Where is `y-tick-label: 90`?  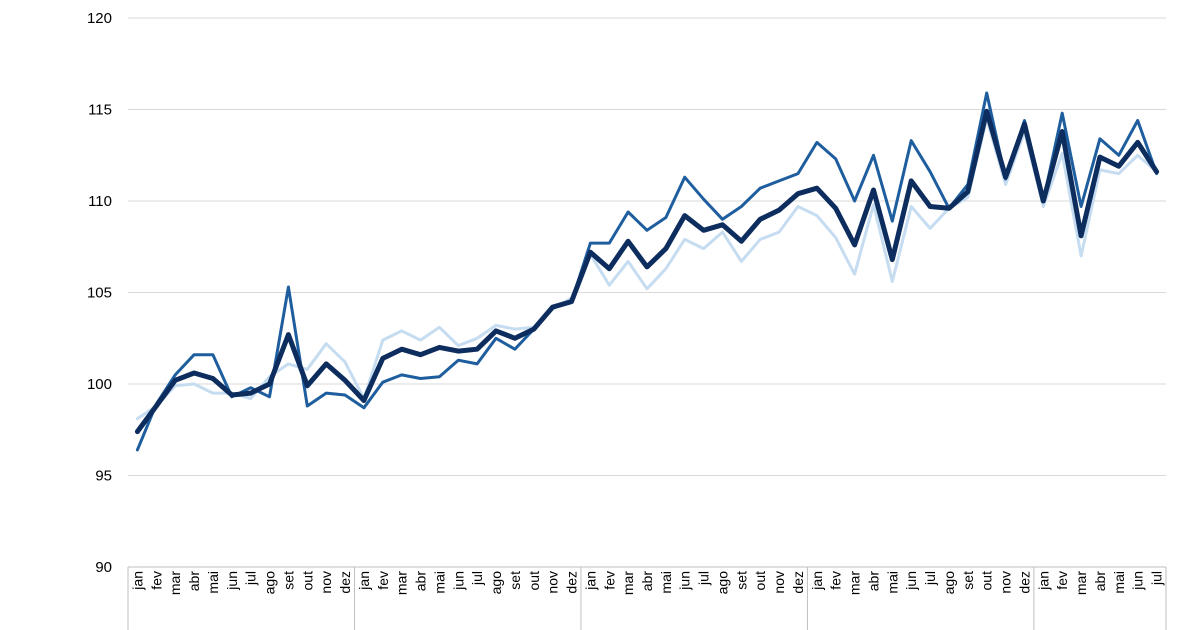
y-tick-label: 90 is located at coordinates (103, 567).